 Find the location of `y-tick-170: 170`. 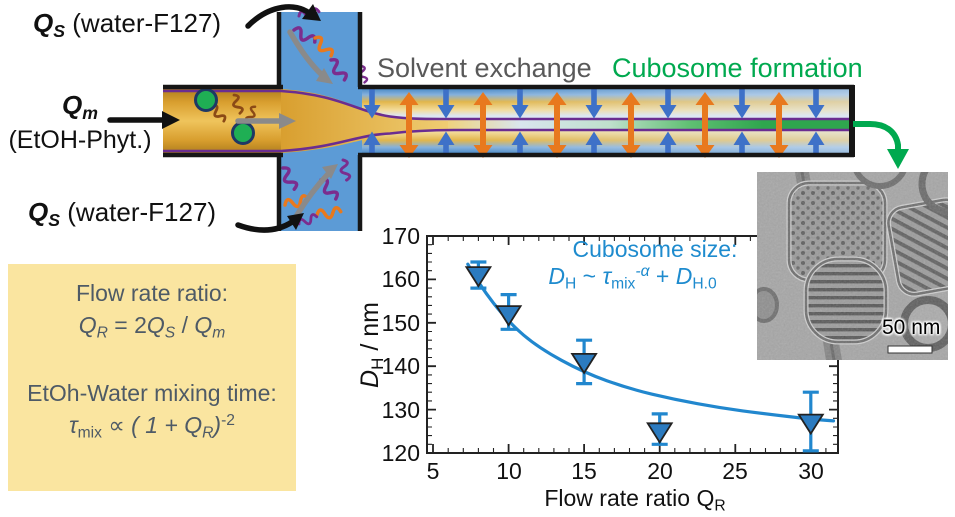

y-tick-170: 170 is located at coordinates (400, 236).